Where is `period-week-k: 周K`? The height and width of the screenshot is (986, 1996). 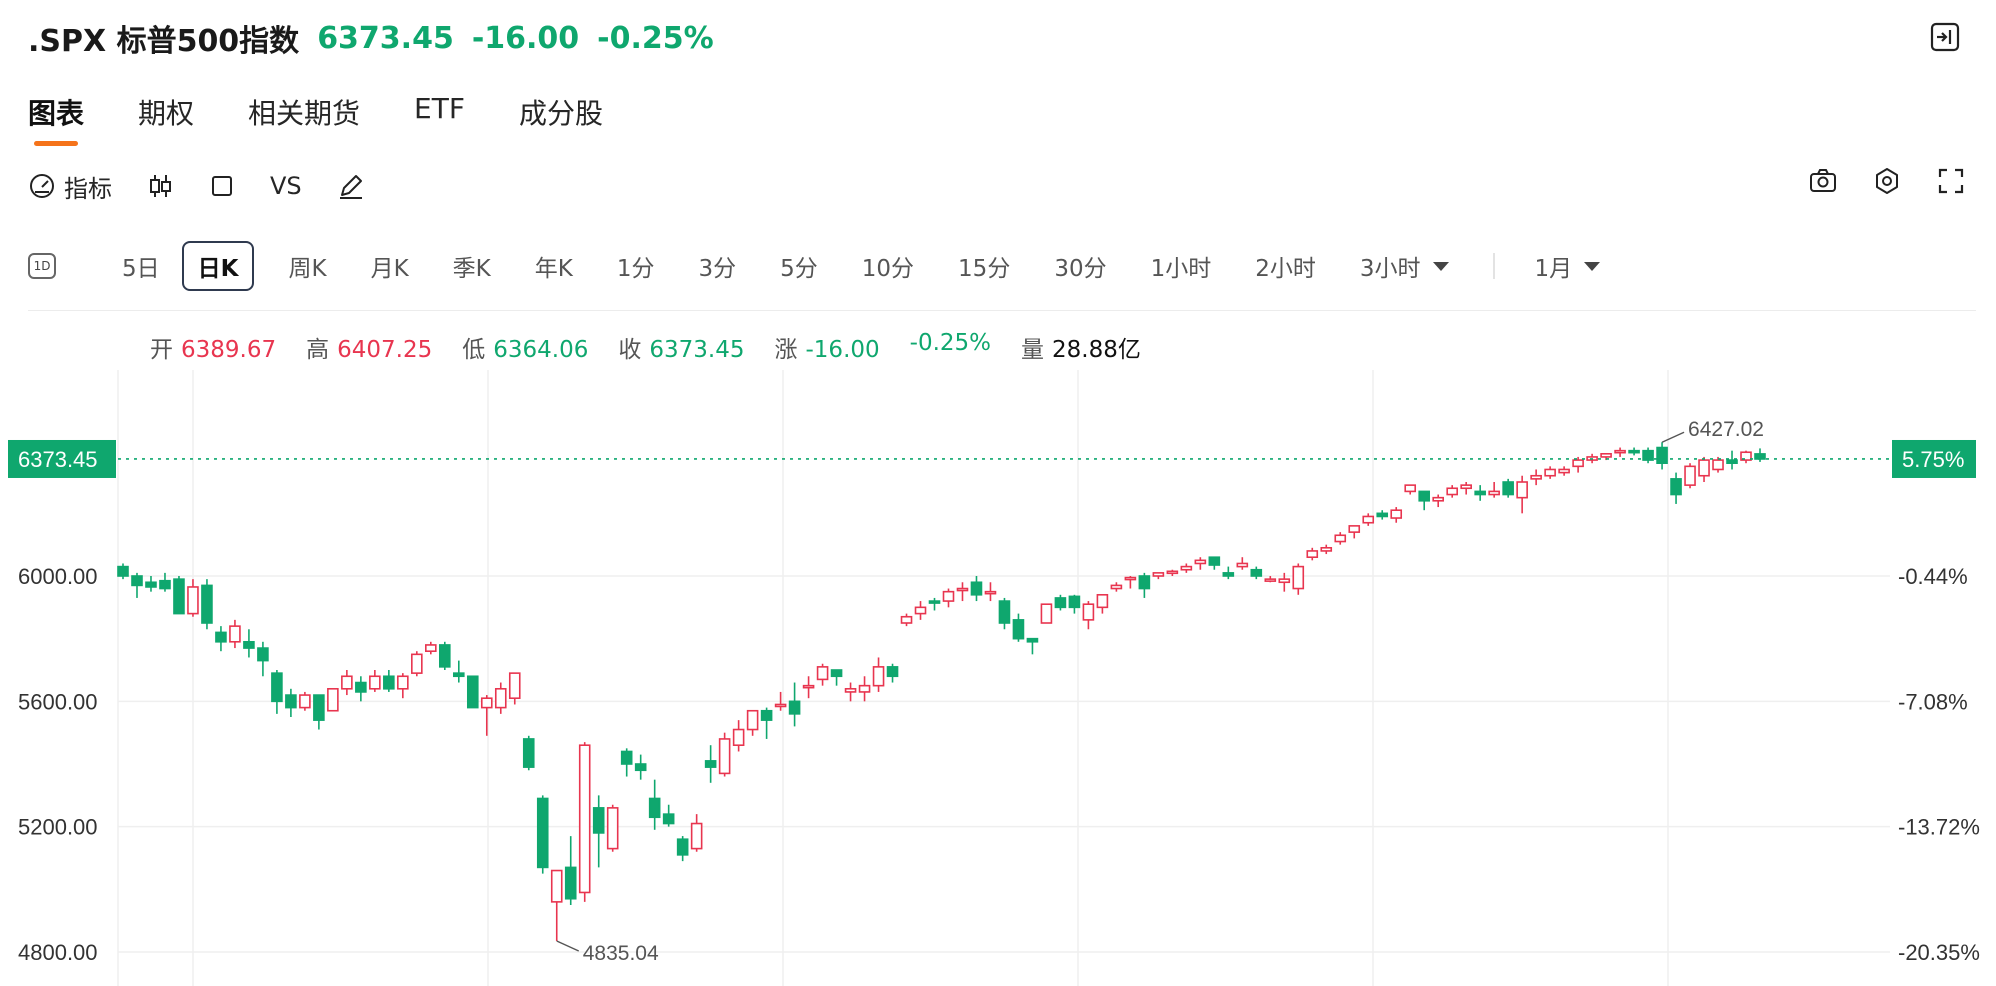 period-week-k: 周K is located at coordinates (307, 269).